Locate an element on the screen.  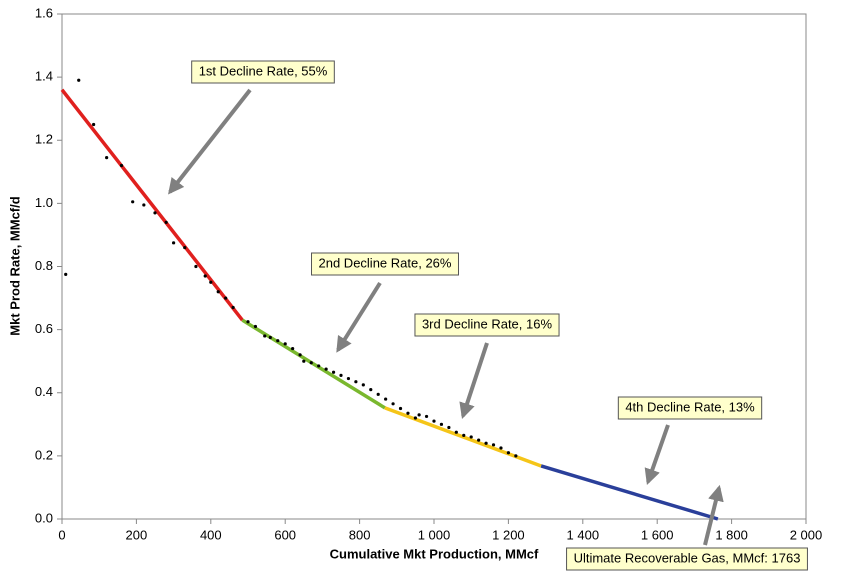
annotation: 3rd Decline Rate, 16% is located at coordinates (487, 366).